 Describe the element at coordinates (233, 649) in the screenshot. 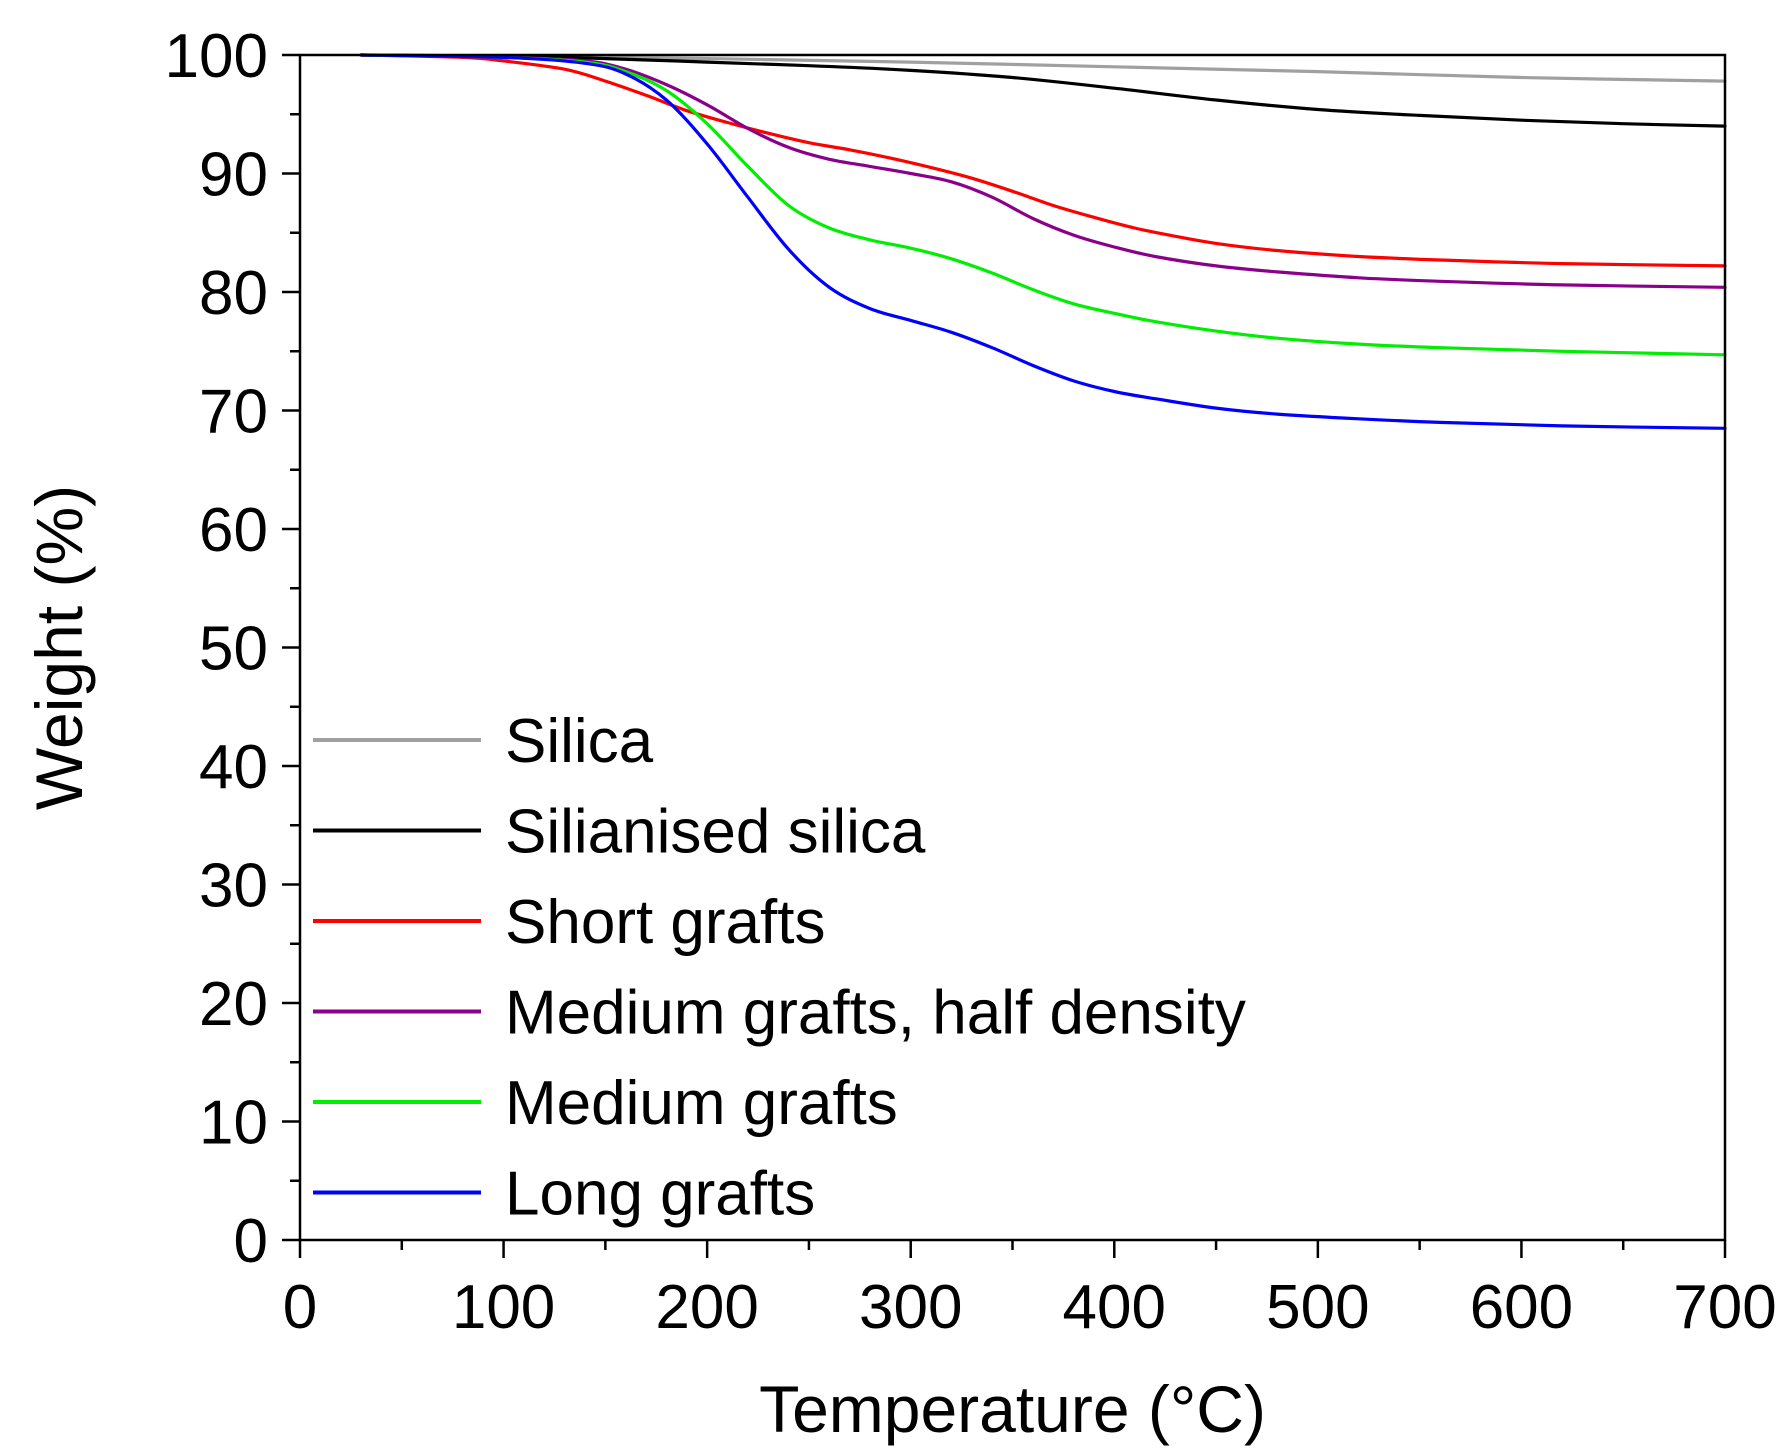

I see `y-tick-label: 50` at that location.